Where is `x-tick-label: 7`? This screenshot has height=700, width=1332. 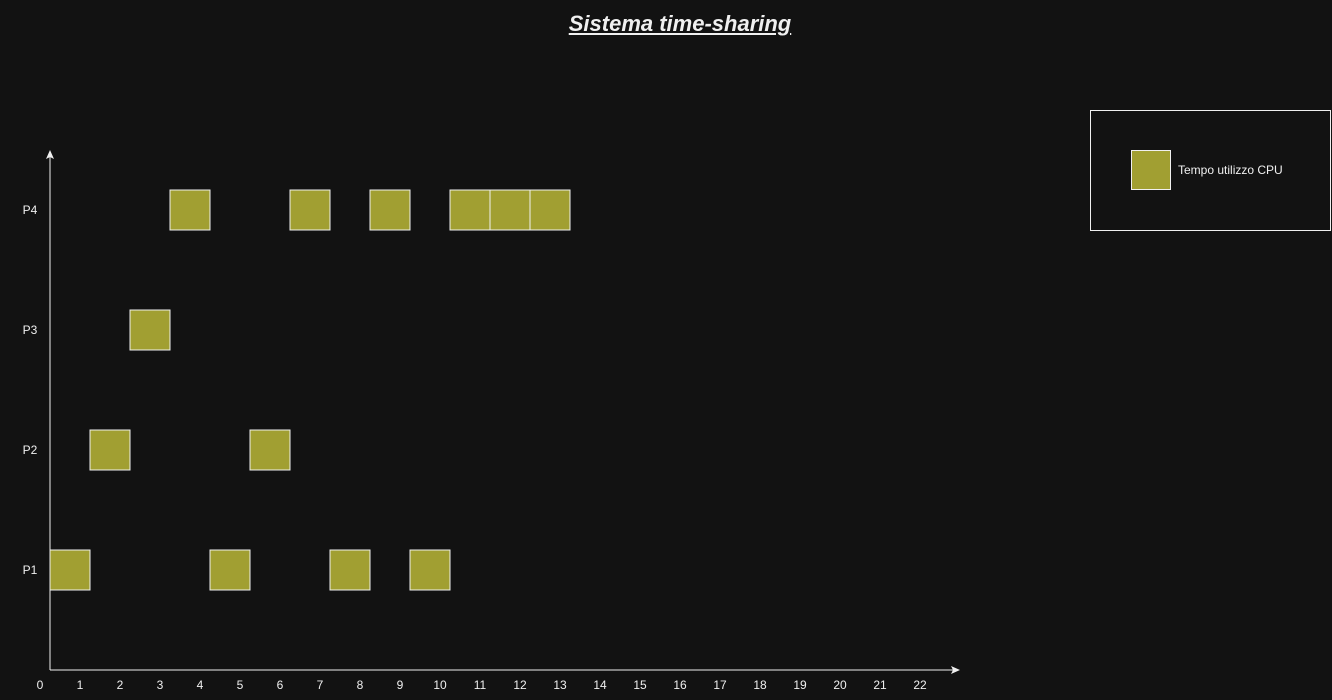
x-tick-label: 7 is located at coordinates (320, 685).